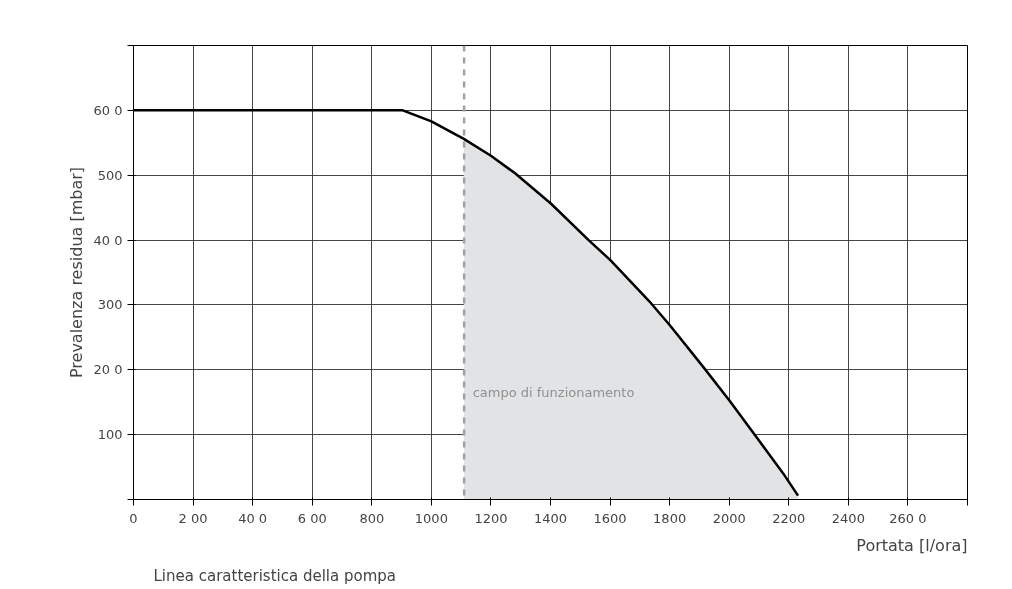 This screenshot has width=1012, height=589. I want to click on x-tick-label: 260 0, so click(908, 518).